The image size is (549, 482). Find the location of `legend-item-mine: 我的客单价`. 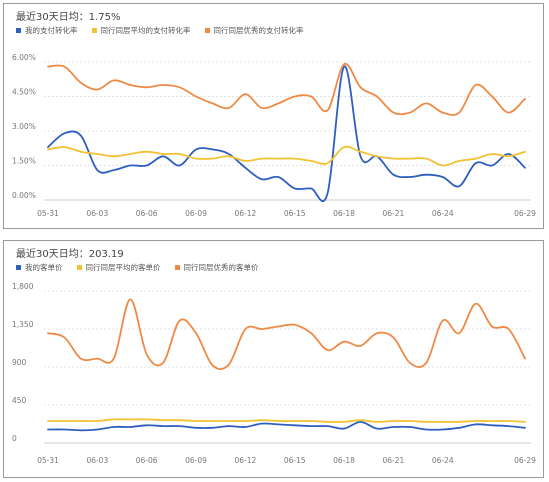

legend-item-mine: 我的客单价 is located at coordinates (39, 267).